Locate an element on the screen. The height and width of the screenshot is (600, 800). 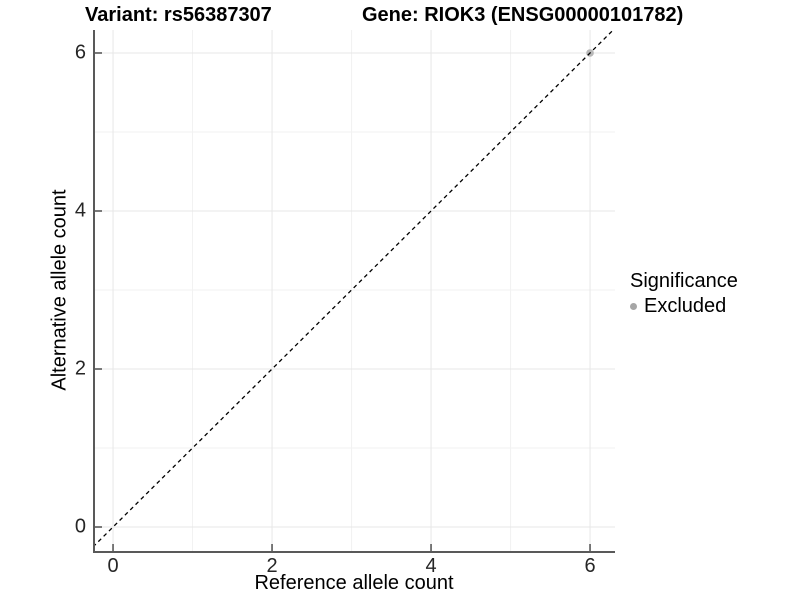
legend-title: Significance is located at coordinates (684, 281).